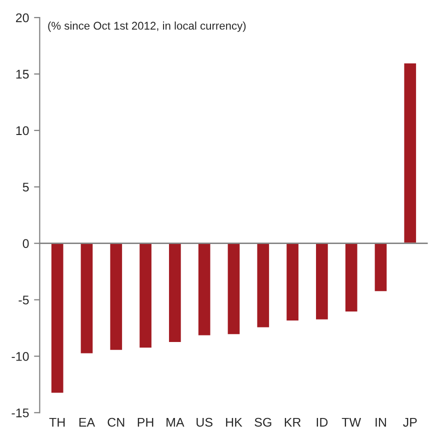 The width and height of the screenshot is (441, 439). What do you see at coordinates (116, 422) in the screenshot?
I see `x-tick-label: CN` at bounding box center [116, 422].